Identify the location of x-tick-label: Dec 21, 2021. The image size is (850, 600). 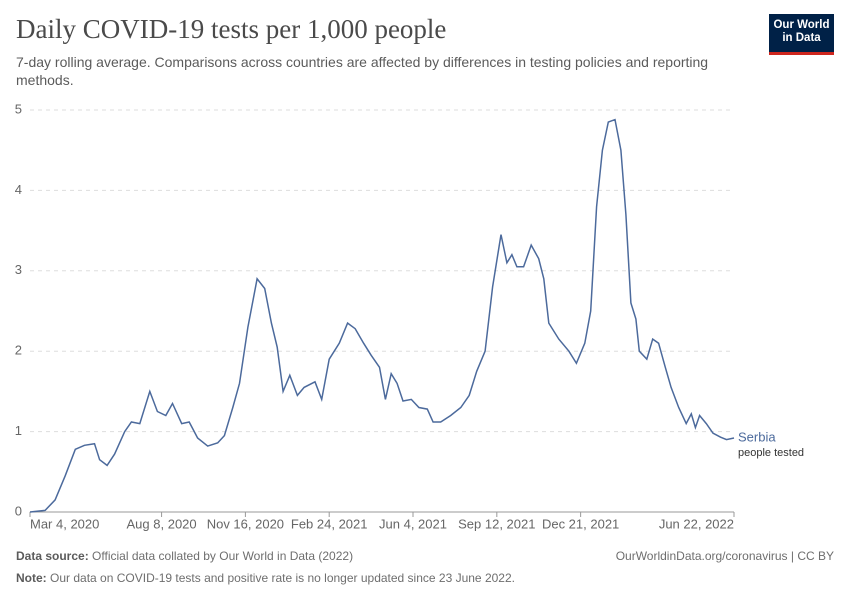
(580, 523).